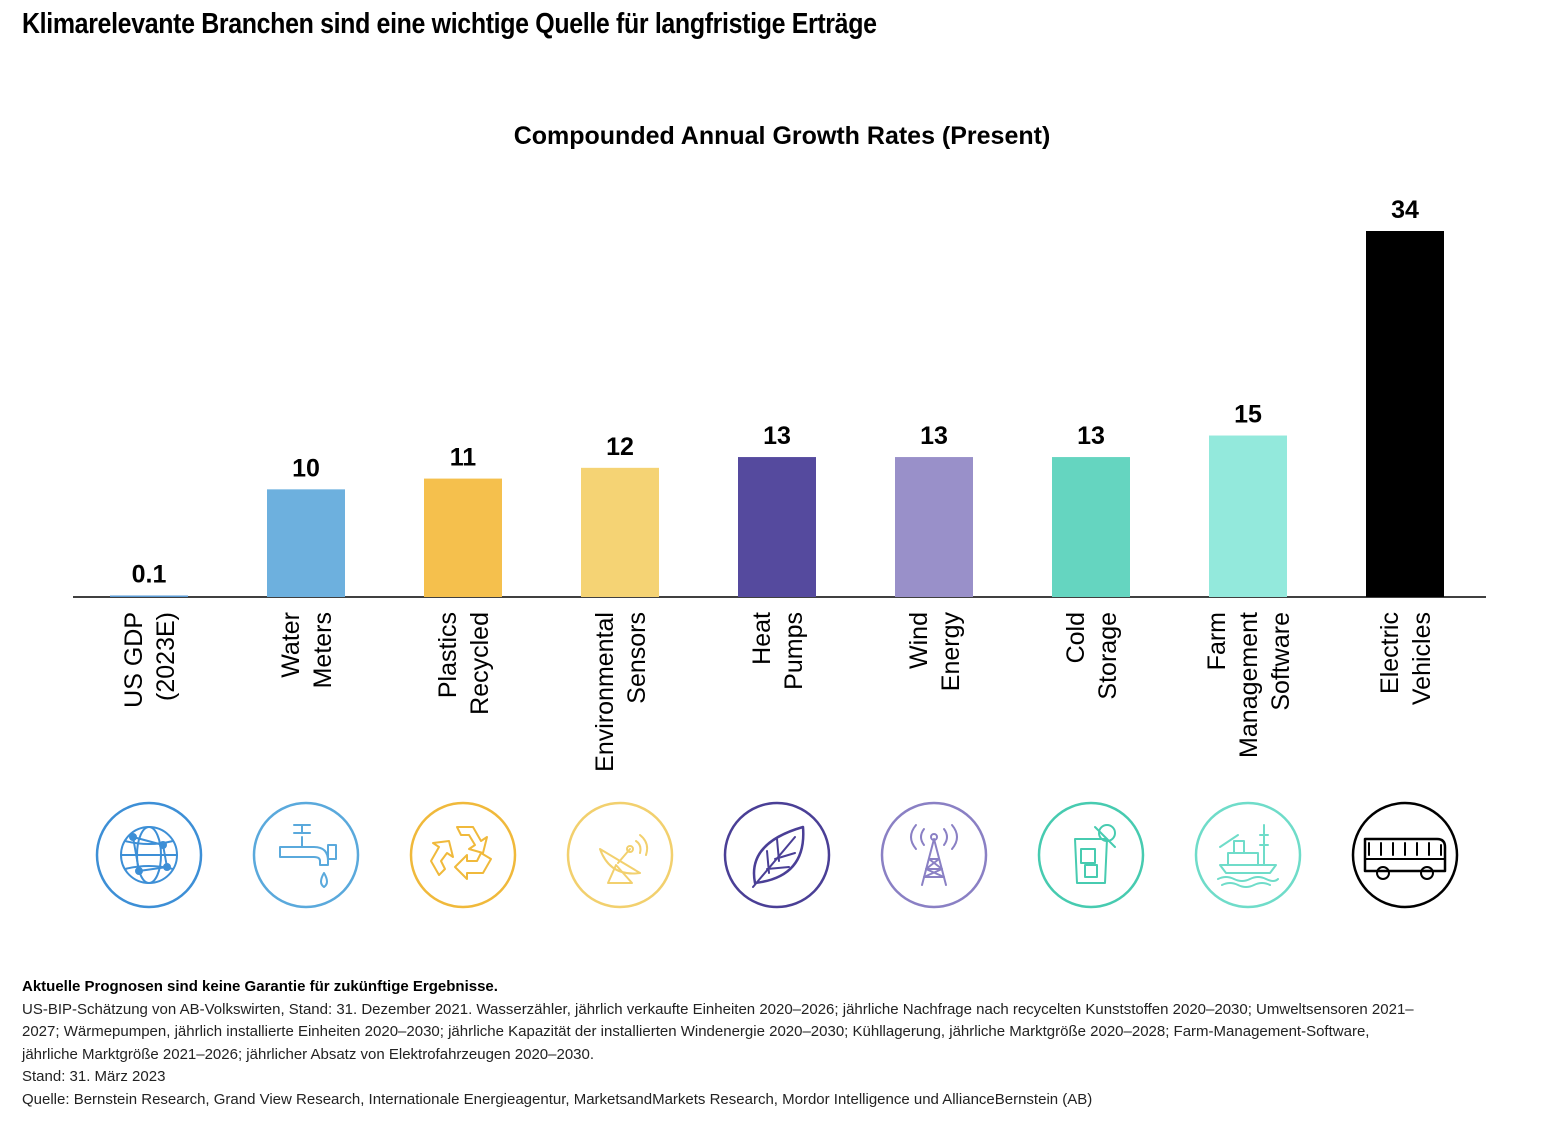  What do you see at coordinates (306, 468) in the screenshot?
I see `bar-value-label: 10` at bounding box center [306, 468].